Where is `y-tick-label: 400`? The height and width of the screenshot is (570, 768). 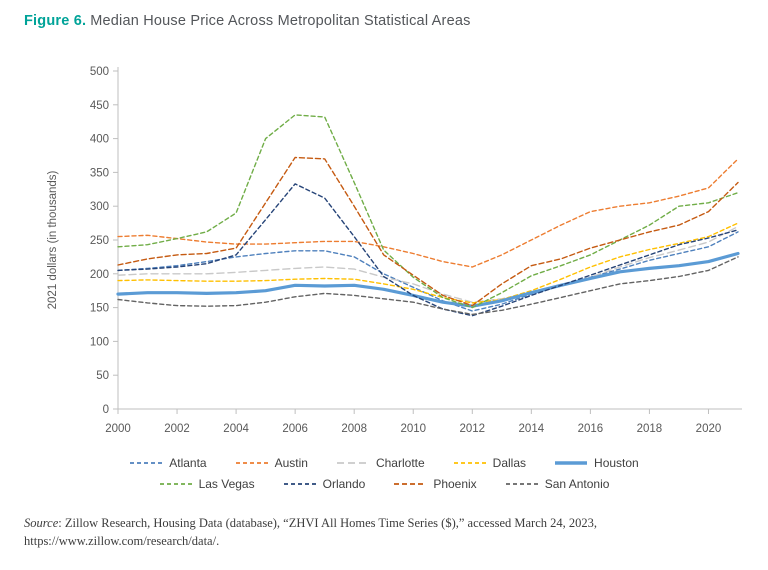
y-tick-label: 400 is located at coordinates (99, 140).